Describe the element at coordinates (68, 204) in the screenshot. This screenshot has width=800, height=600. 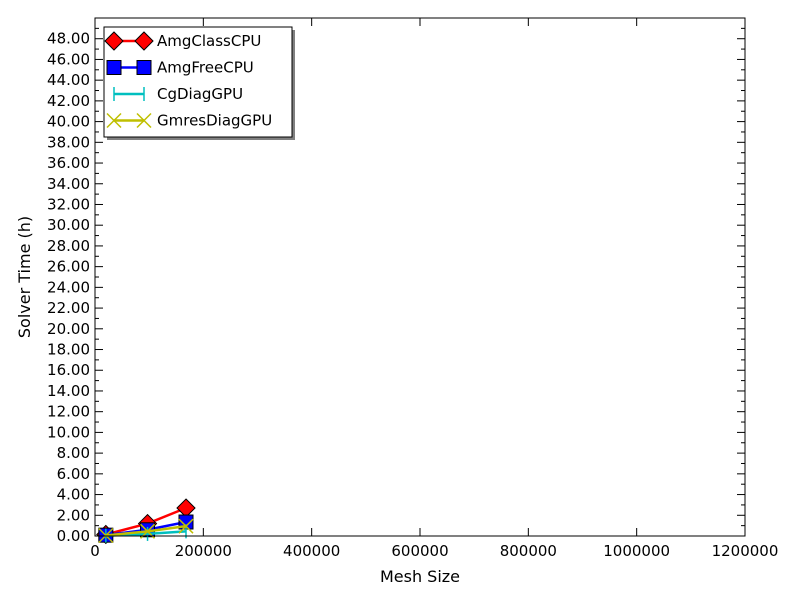
I see `y-tick-label: 32.00` at that location.